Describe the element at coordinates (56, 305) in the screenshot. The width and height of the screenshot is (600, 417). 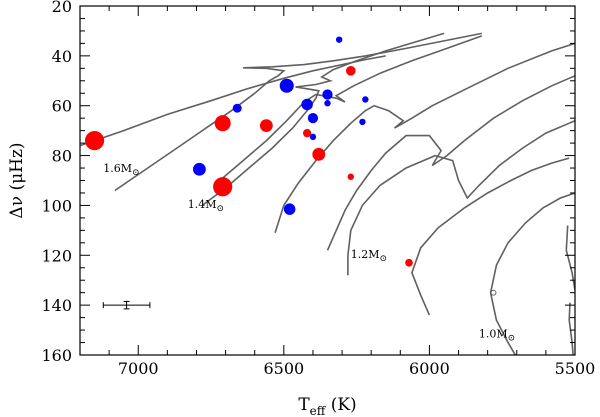
I see `y-tick-label: 140` at that location.